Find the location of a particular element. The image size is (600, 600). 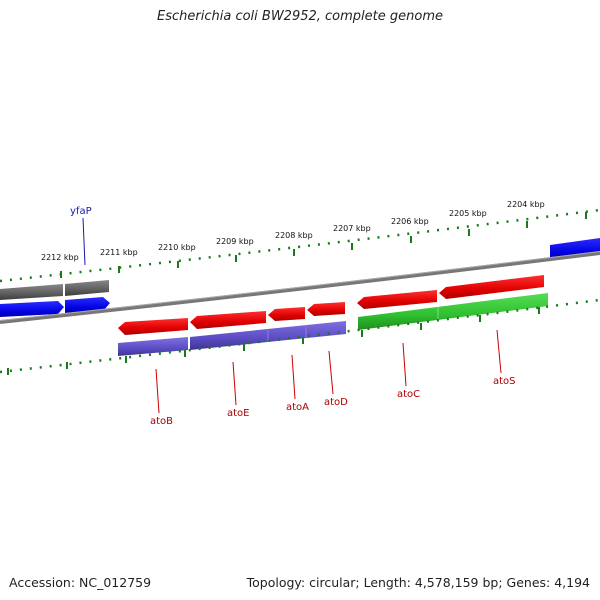

gene-atoC is located at coordinates (397, 299).